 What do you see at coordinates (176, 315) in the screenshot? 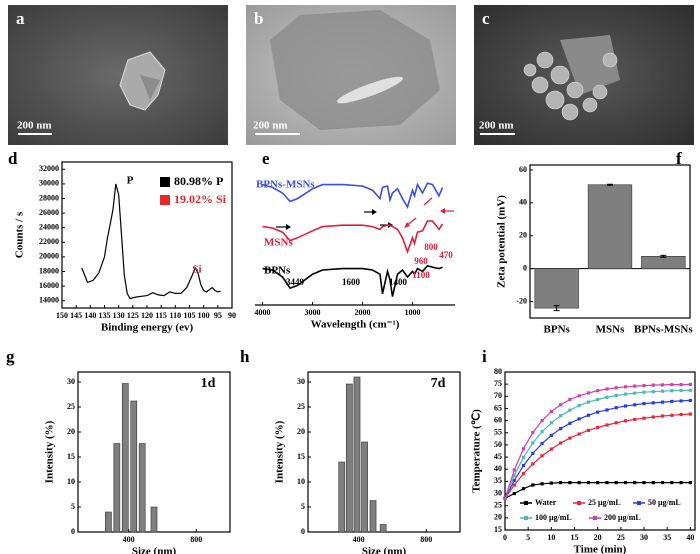
I see `x-tick-label: 110` at bounding box center [176, 315].